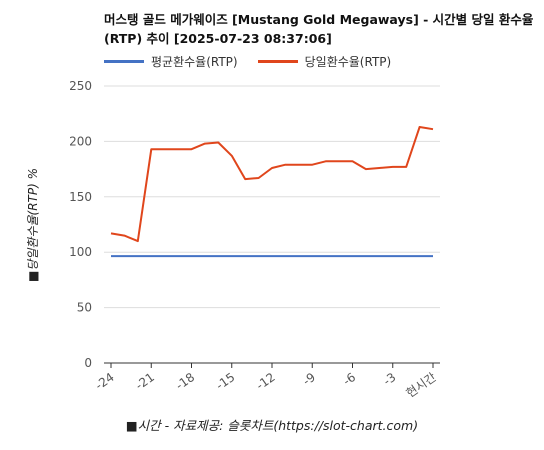 This screenshot has width=544, height=450. I want to click on x-tick-label: -24, so click(105, 381).